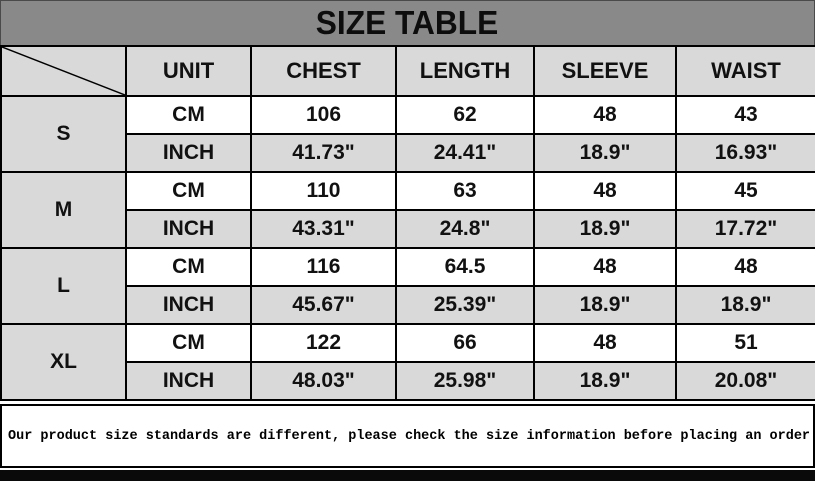  What do you see at coordinates (407, 475) in the screenshot?
I see `bottom-black-bar` at bounding box center [407, 475].